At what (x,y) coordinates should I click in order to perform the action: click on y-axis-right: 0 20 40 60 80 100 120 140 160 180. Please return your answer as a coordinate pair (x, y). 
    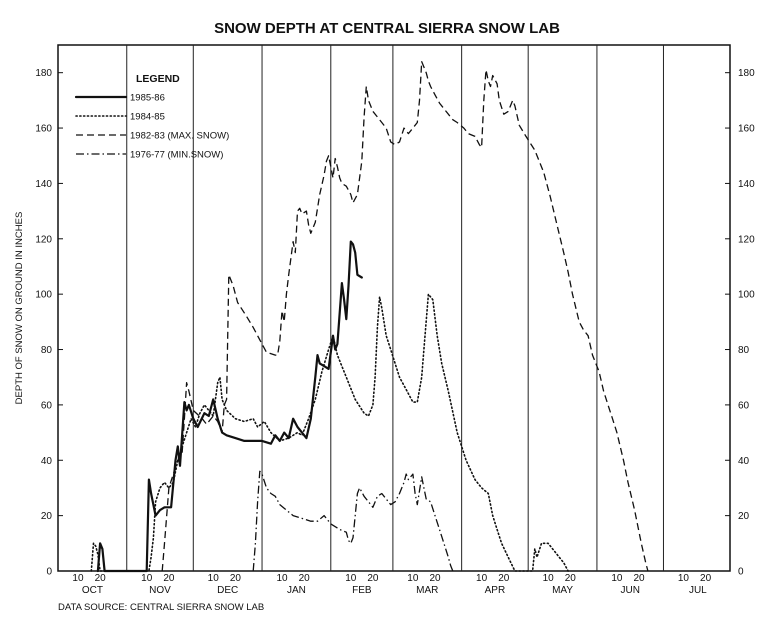
    Looking at the image, I should click on (740, 323).